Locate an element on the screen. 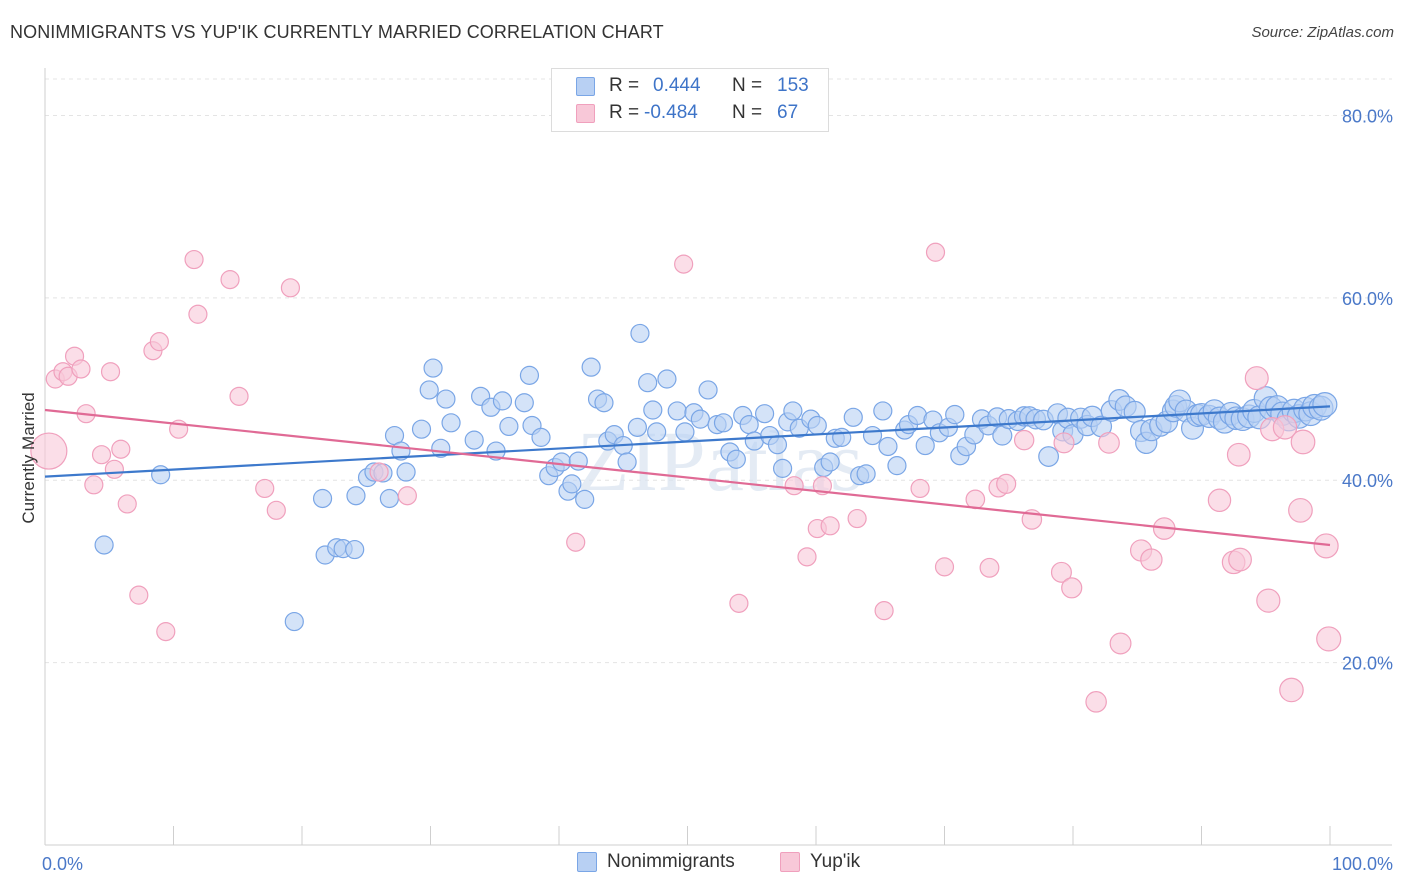 The height and width of the screenshot is (892, 1406). legend-r-value: -0.484 is located at coordinates (671, 112).